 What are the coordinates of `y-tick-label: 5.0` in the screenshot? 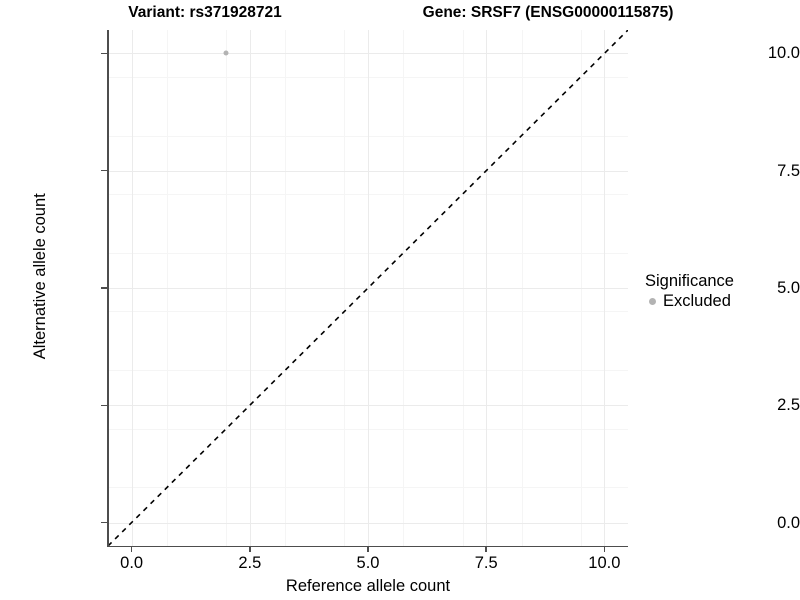 It's located at (788, 288).